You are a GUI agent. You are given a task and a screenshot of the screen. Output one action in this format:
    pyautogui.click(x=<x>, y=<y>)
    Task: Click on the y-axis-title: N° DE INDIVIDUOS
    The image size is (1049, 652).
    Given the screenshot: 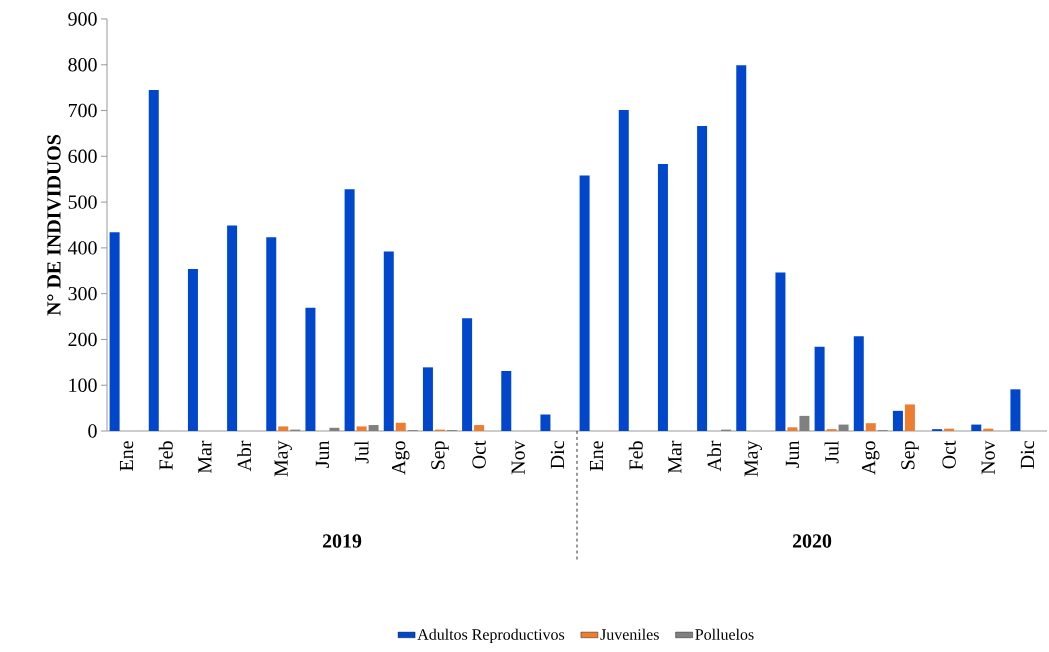 What is the action you would take?
    pyautogui.click(x=54, y=225)
    